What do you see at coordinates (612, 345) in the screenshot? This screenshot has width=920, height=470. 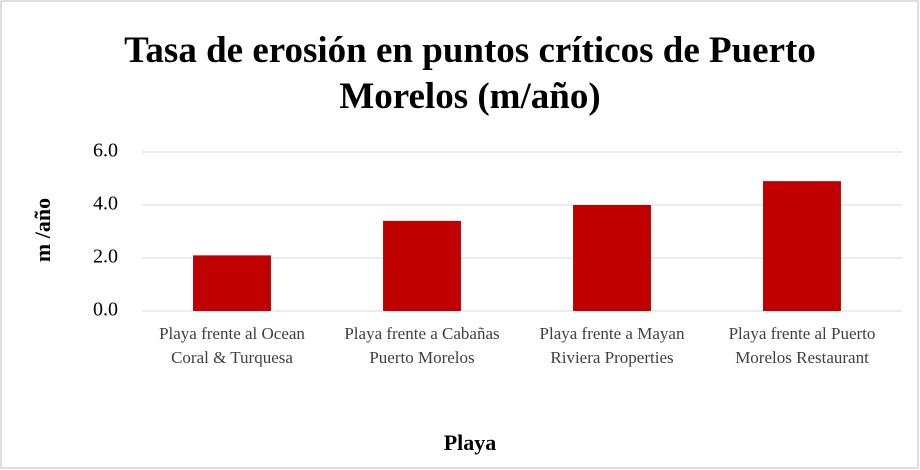 I see `x-tick-label: Playa frente a Mayan Riviera Properties` at bounding box center [612, 345].